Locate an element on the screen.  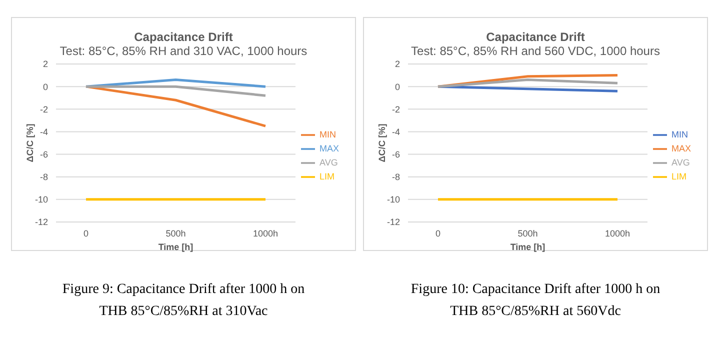
caption: Figure 10: Capacitance Drift after 1000 h on THB 85°C/85%RH at 560Vdc is located at coordinates (535, 301).